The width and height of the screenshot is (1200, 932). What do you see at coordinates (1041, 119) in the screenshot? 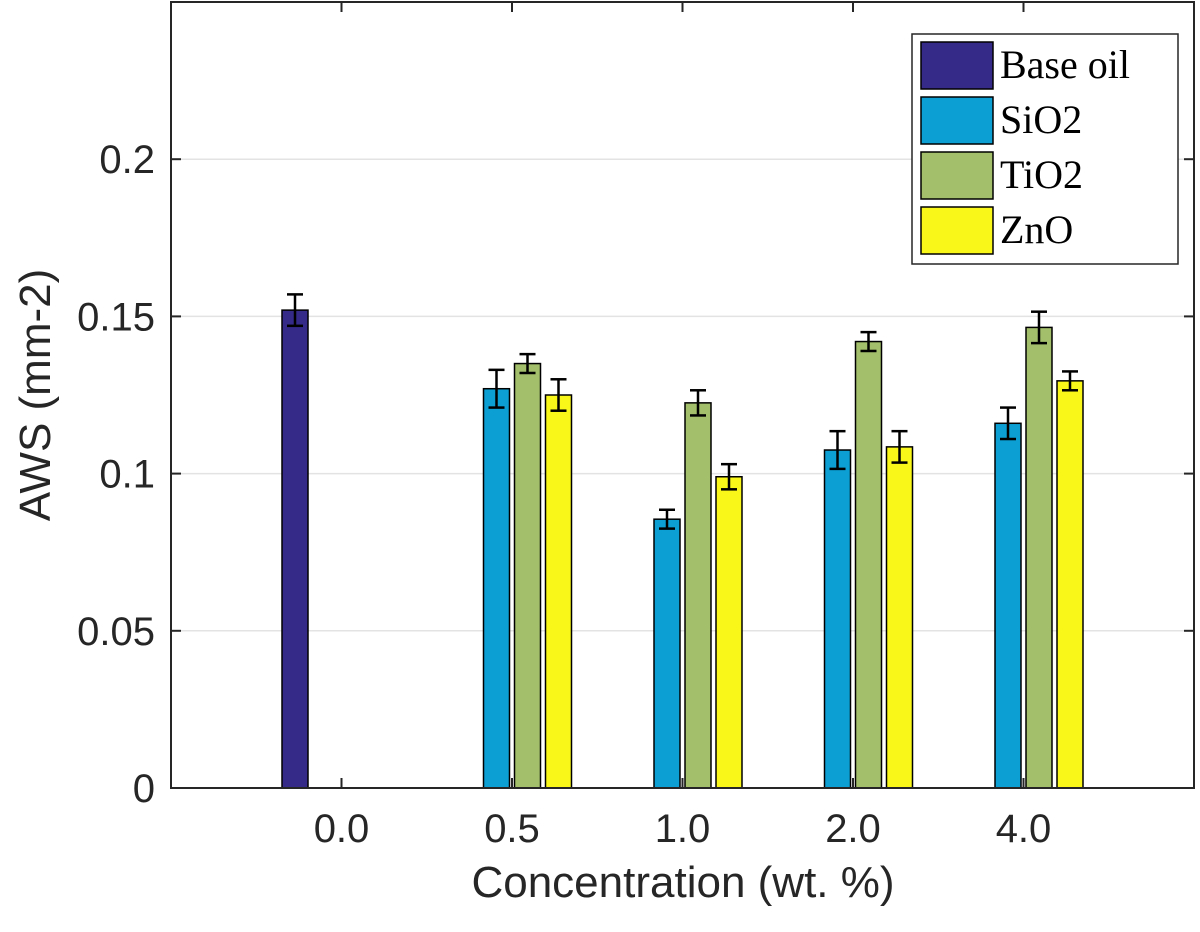
I see `legend-label: SiO2` at bounding box center [1041, 119].